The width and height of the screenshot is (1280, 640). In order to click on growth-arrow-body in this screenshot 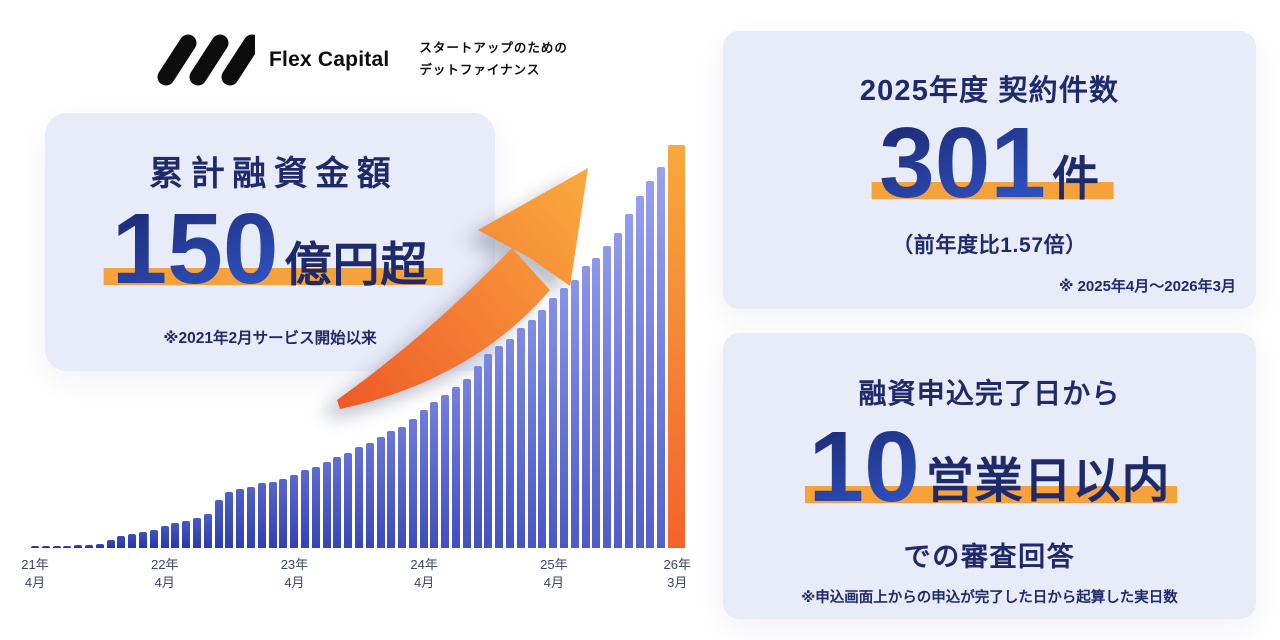, I will do `click(443, 328)`.